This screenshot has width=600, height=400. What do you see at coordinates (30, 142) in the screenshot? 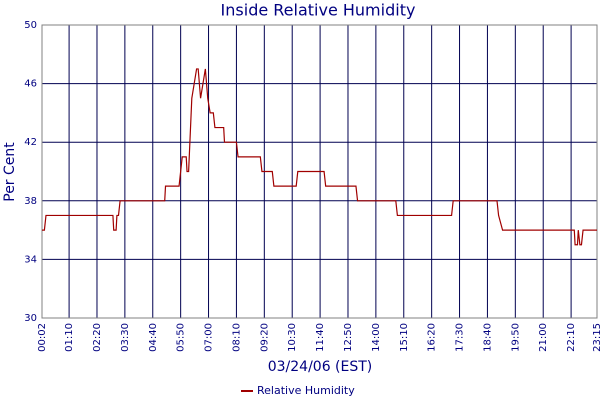
I see `y-tick-label: 42` at bounding box center [30, 142].